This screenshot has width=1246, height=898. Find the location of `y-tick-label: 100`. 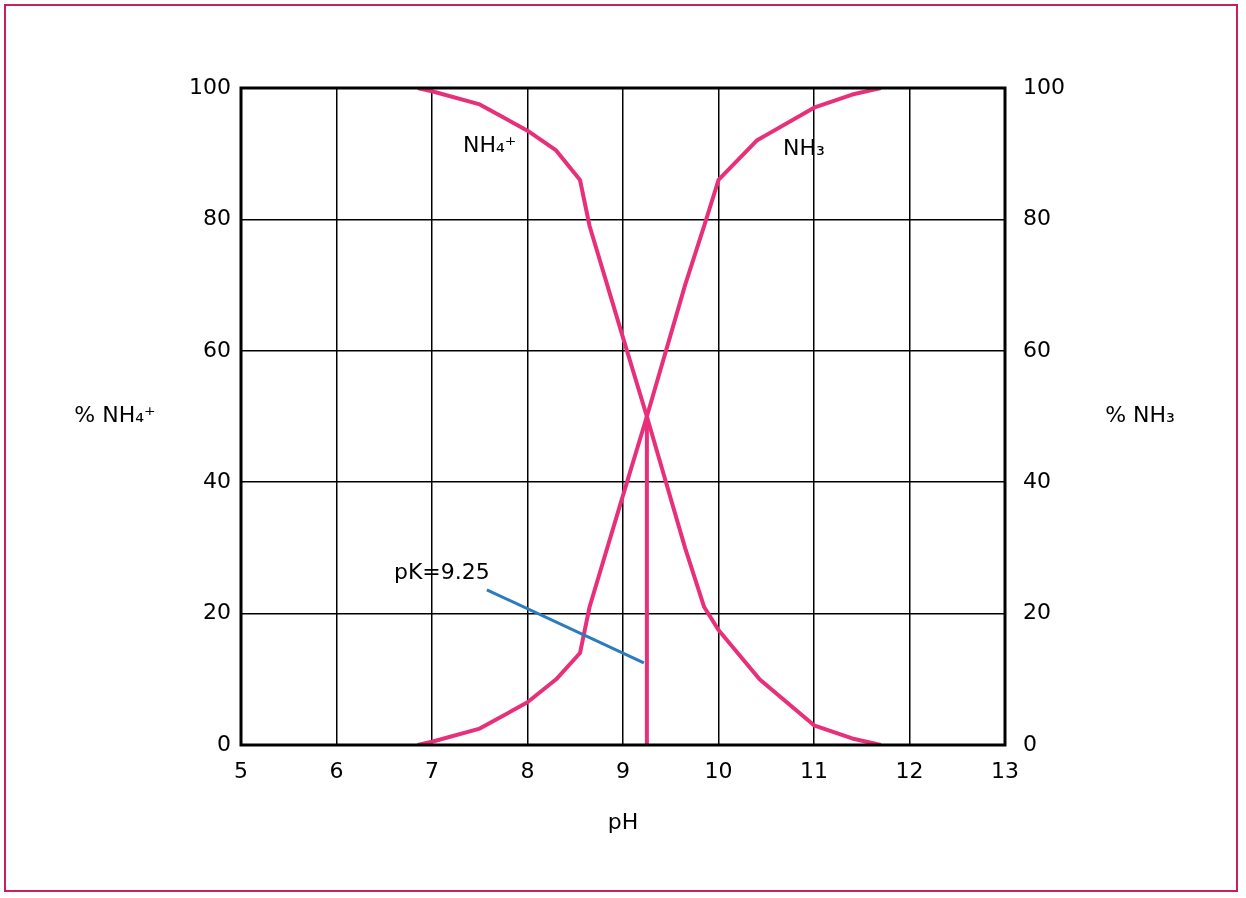

y-tick-label: 100 is located at coordinates (210, 86).